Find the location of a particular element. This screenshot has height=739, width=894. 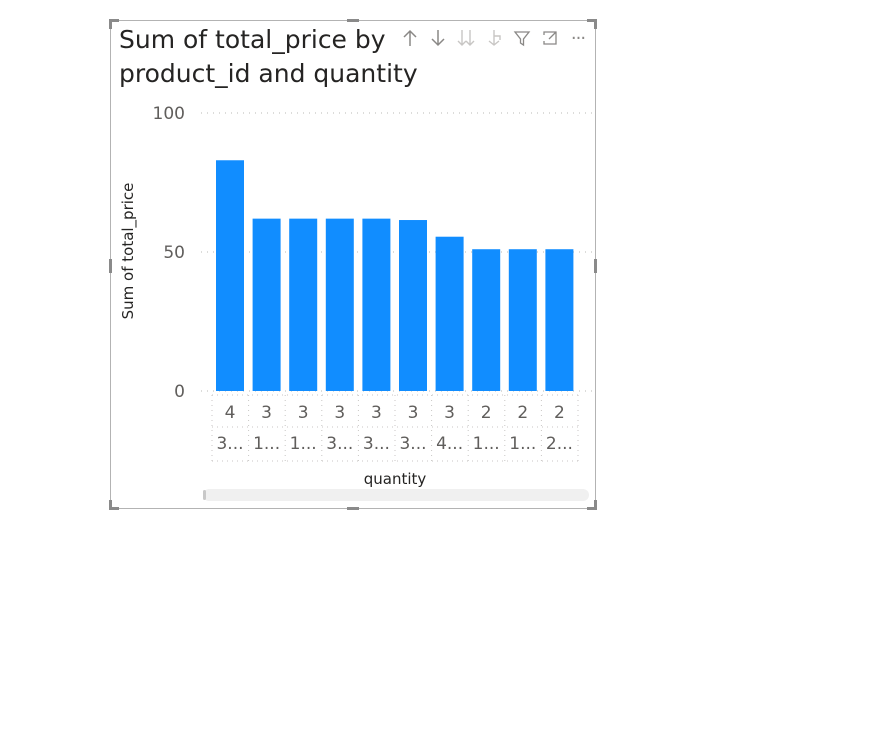

resize-handle-top-left-v is located at coordinates (110, 24).